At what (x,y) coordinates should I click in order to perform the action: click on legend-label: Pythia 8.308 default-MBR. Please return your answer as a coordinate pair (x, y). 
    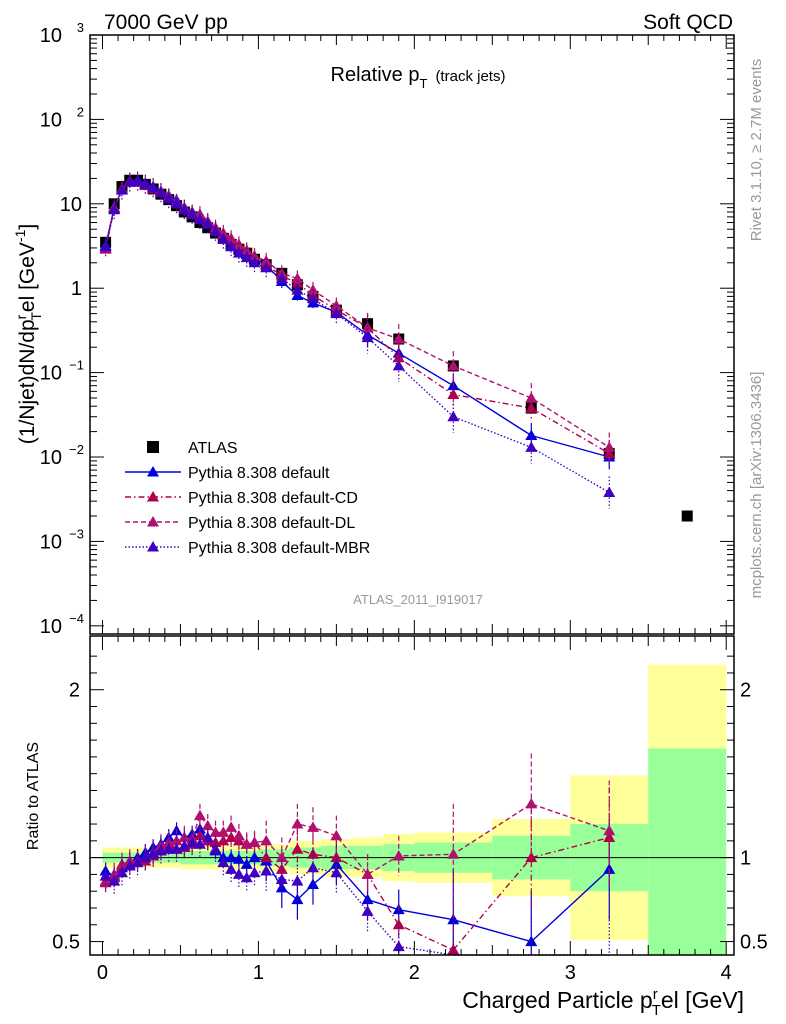
    Looking at the image, I should click on (279, 548).